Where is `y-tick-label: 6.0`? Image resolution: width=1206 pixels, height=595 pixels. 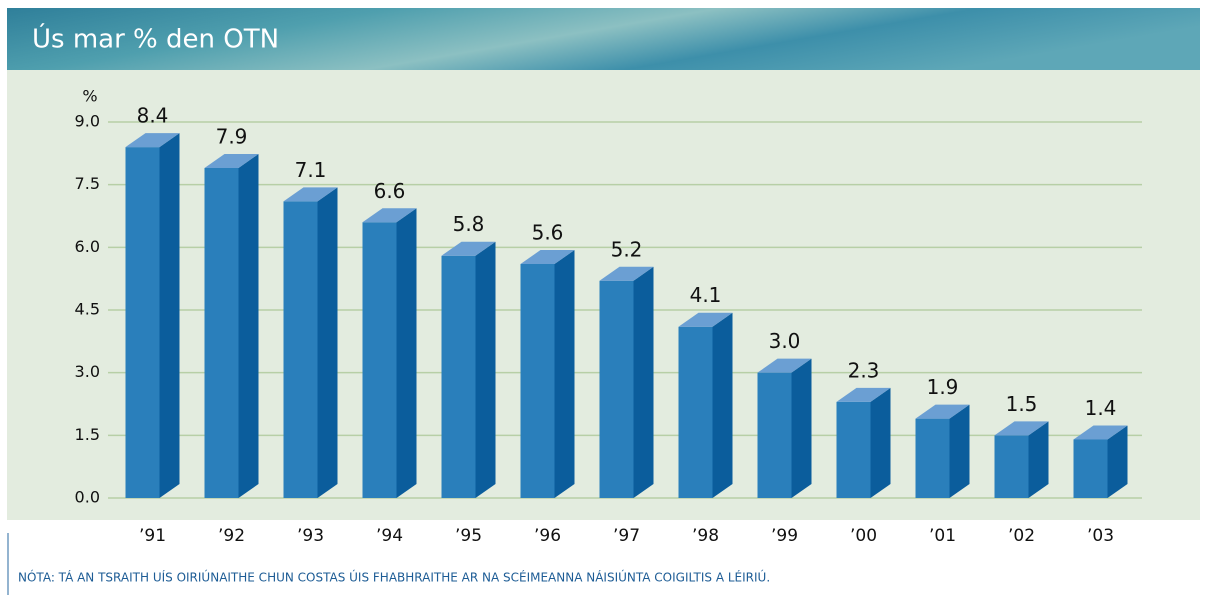
y-tick-label: 6.0 is located at coordinates (87, 246).